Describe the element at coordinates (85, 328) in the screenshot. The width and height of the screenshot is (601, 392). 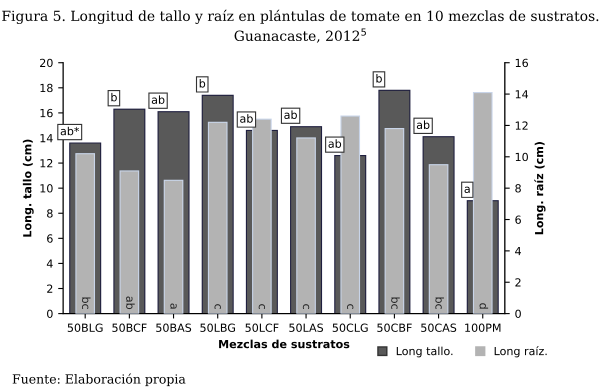
I see `x-tick-label: 50BLG` at that location.